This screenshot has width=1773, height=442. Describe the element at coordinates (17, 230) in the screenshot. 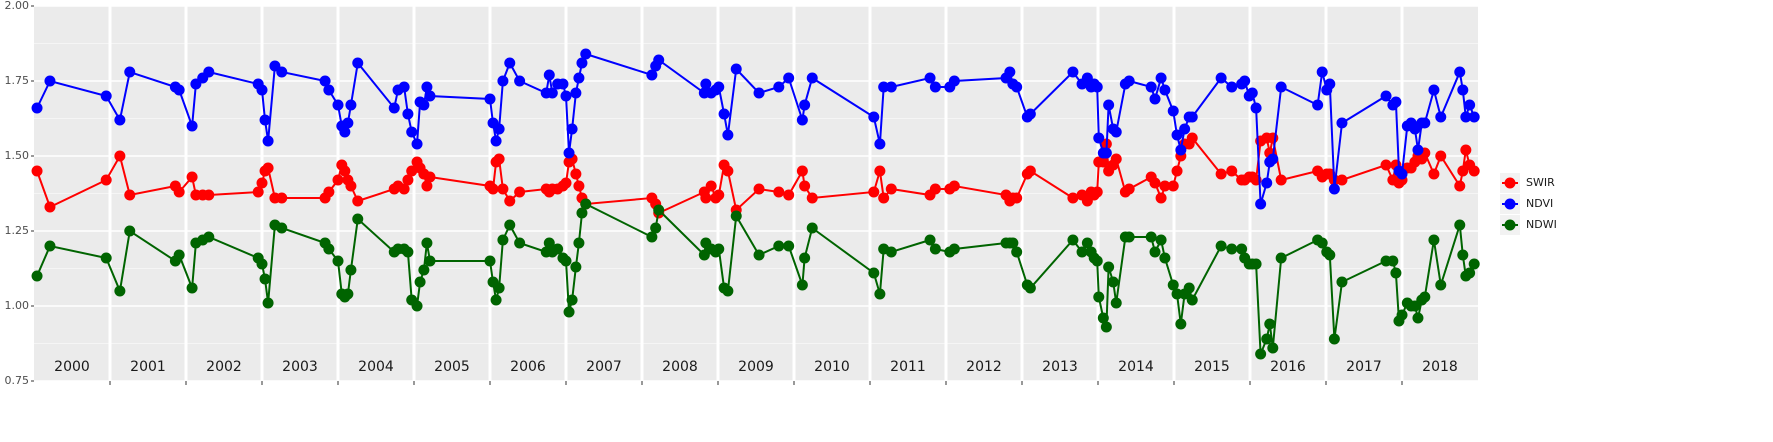

I see `y-tick-label: 1.25` at that location.